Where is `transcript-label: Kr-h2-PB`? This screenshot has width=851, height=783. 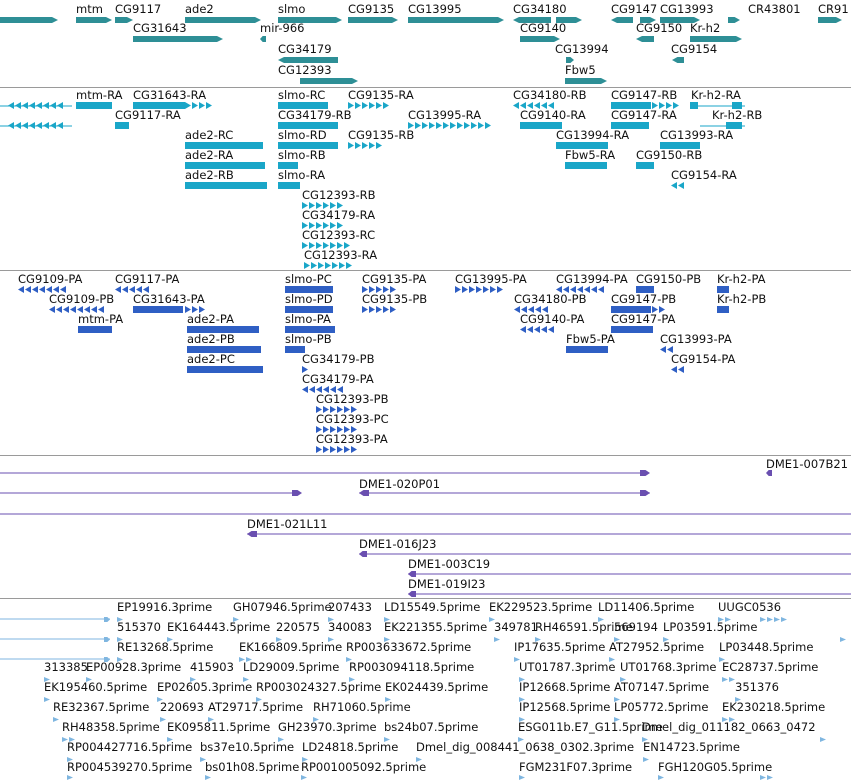 transcript-label: Kr-h2-PB is located at coordinates (742, 299).